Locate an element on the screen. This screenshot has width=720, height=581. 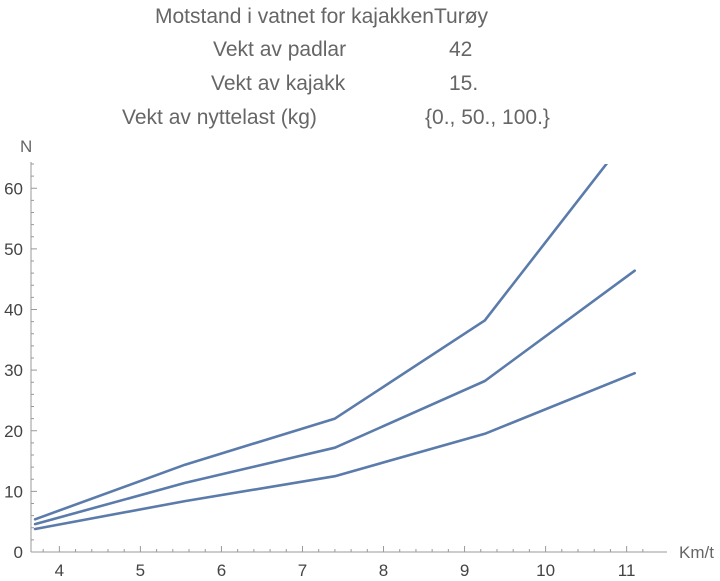
chart-title: Motstand i vatnet for kajakkenTurøy is located at coordinates (322, 16).